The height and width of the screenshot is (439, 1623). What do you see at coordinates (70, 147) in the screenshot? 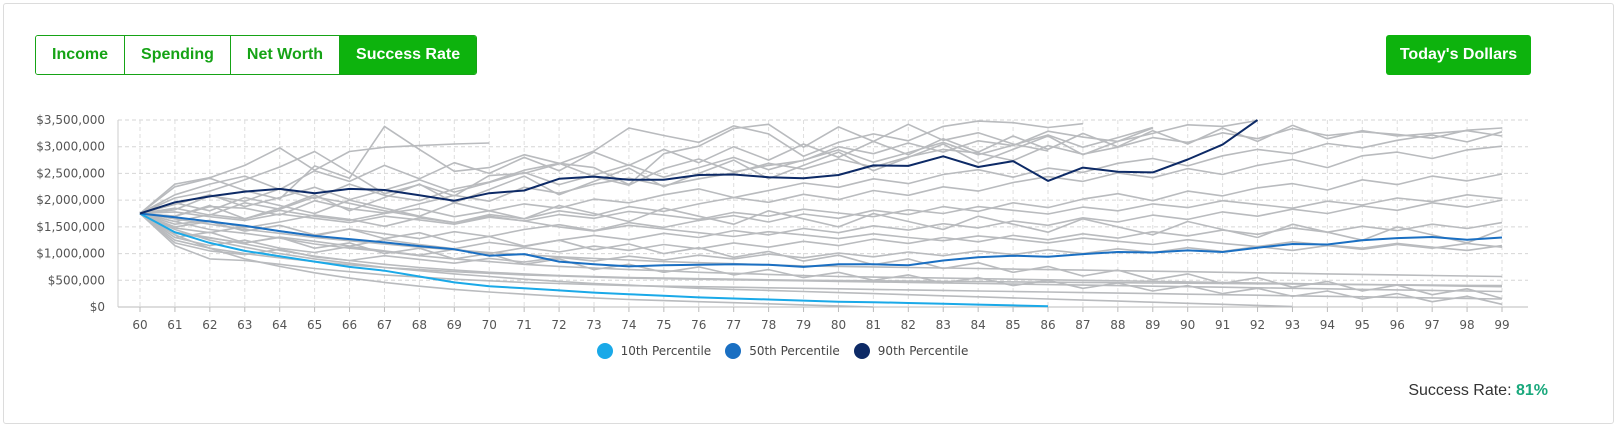
I see `y-tick-label: $3,000,000` at bounding box center [70, 147].